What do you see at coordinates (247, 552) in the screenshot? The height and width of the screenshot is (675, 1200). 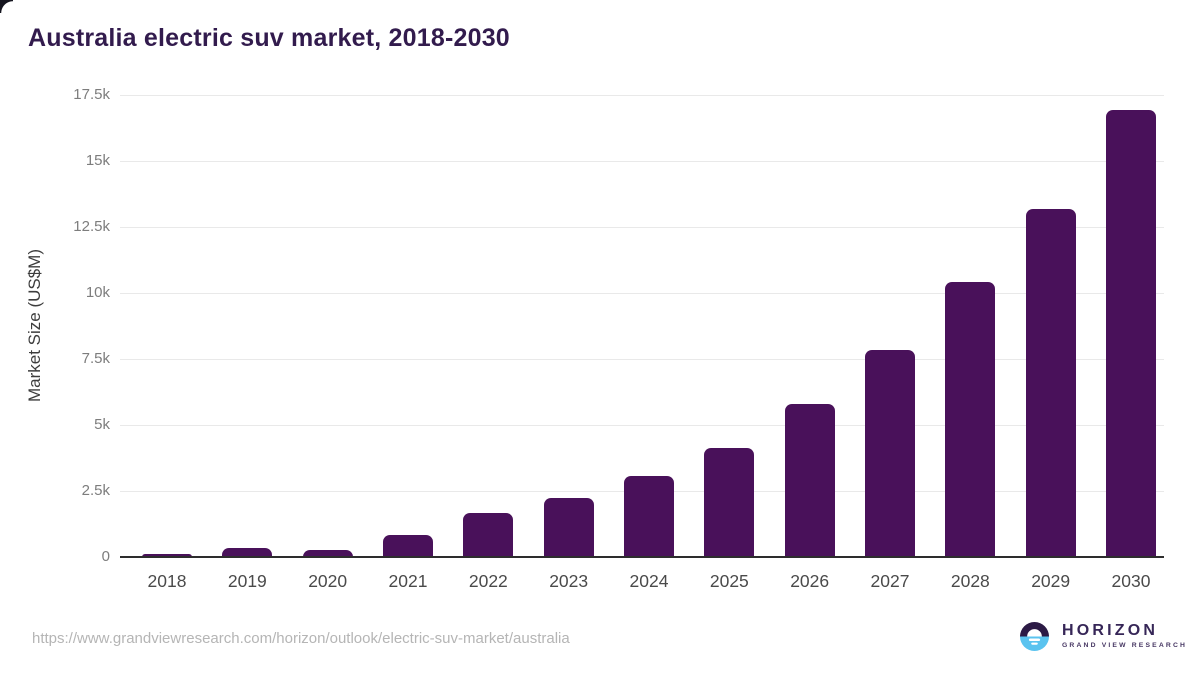 I see `bar-2019` at bounding box center [247, 552].